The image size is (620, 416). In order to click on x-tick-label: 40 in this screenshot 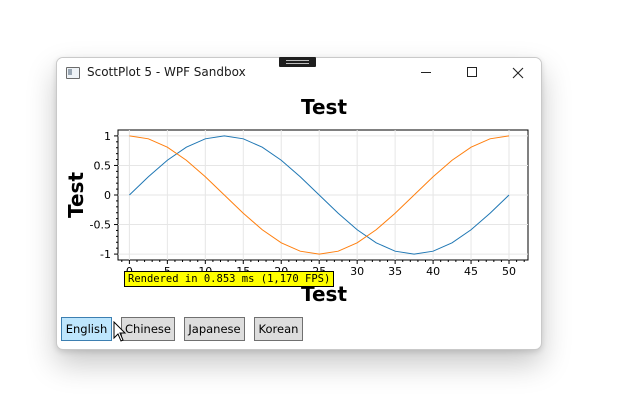, I will do `click(433, 271)`.